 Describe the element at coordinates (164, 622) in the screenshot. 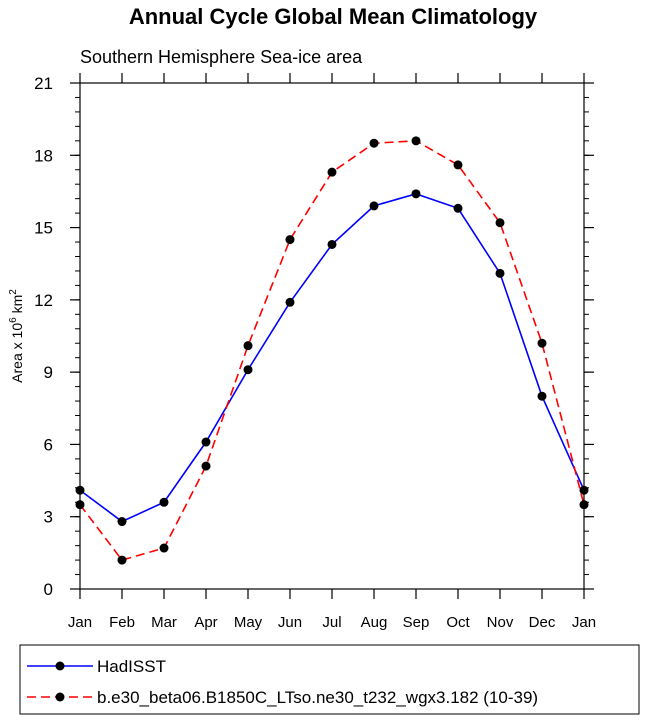

I see `x-tick-label: Mar` at that location.